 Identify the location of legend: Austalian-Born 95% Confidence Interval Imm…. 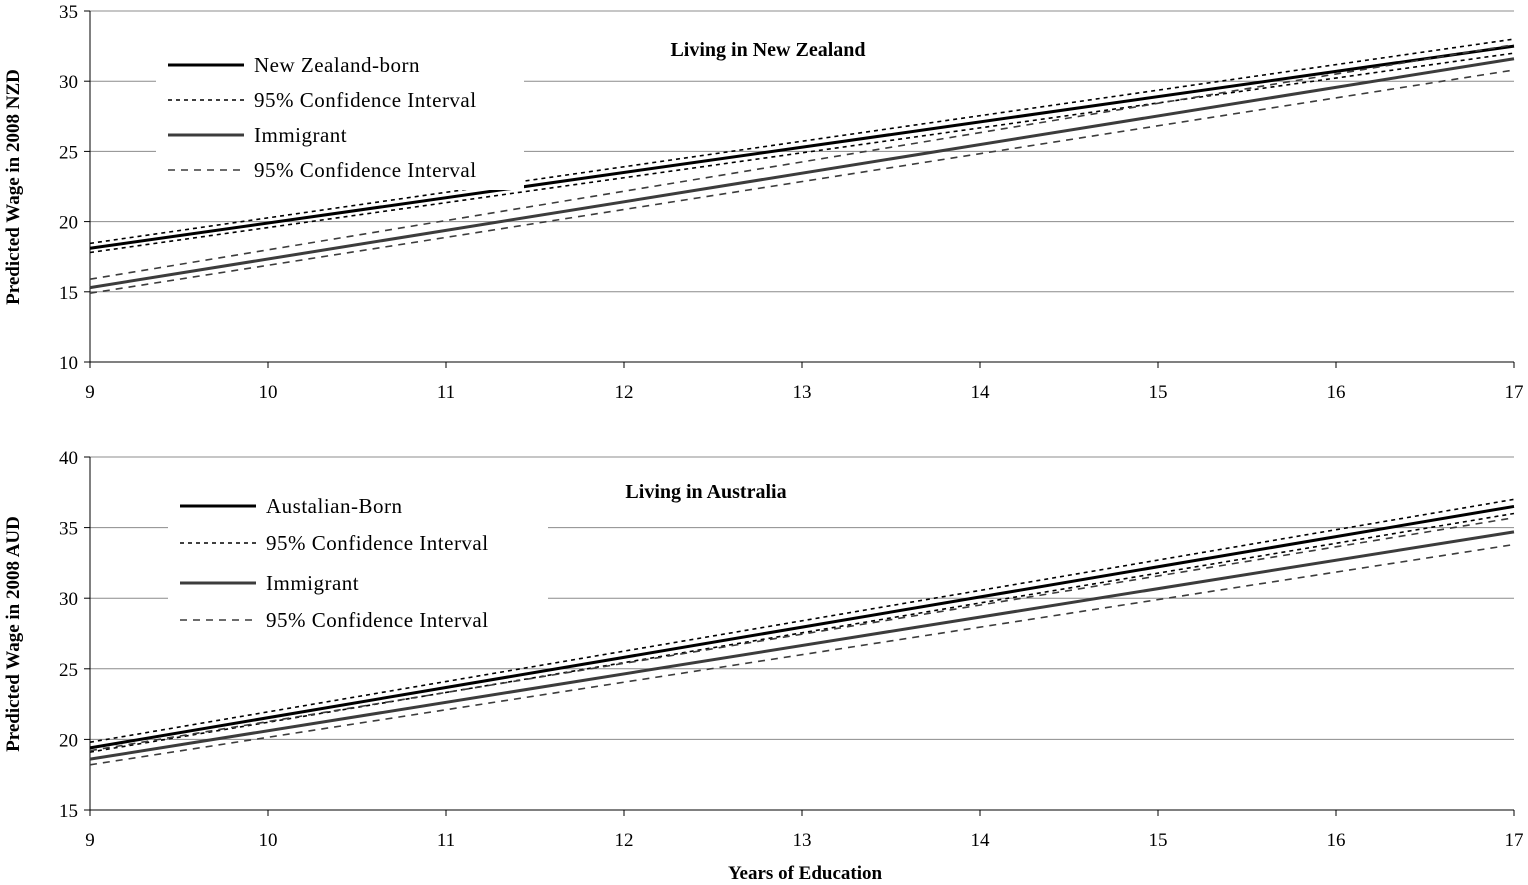
(358, 562).